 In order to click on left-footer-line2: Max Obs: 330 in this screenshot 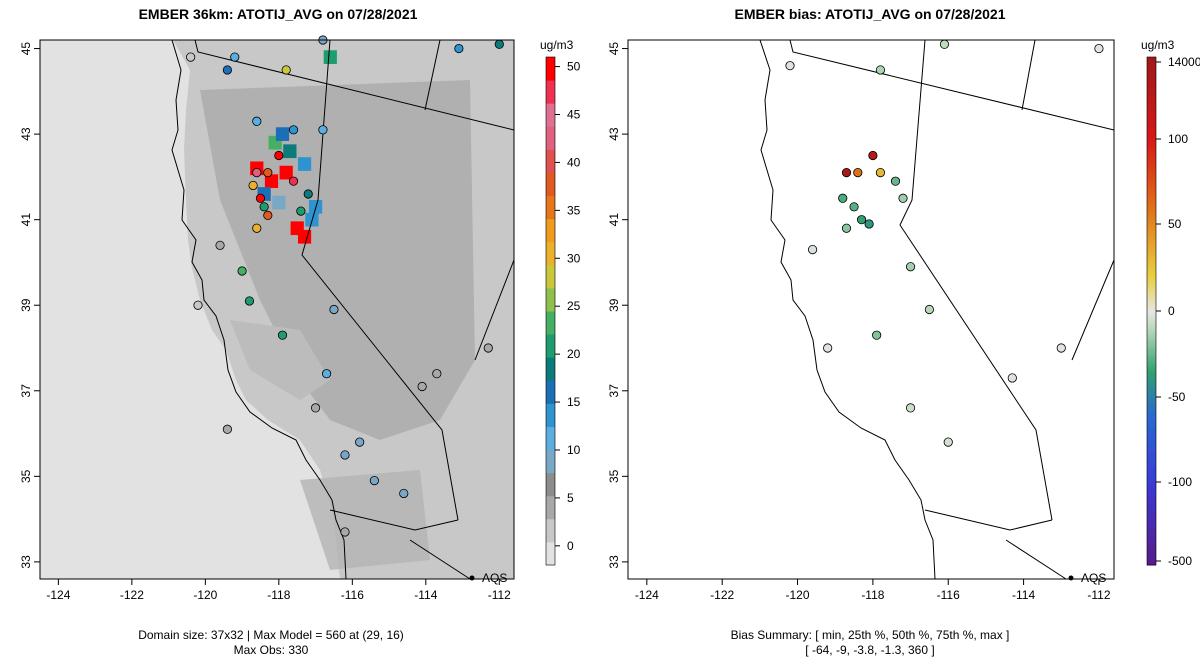, I will do `click(271, 650)`.